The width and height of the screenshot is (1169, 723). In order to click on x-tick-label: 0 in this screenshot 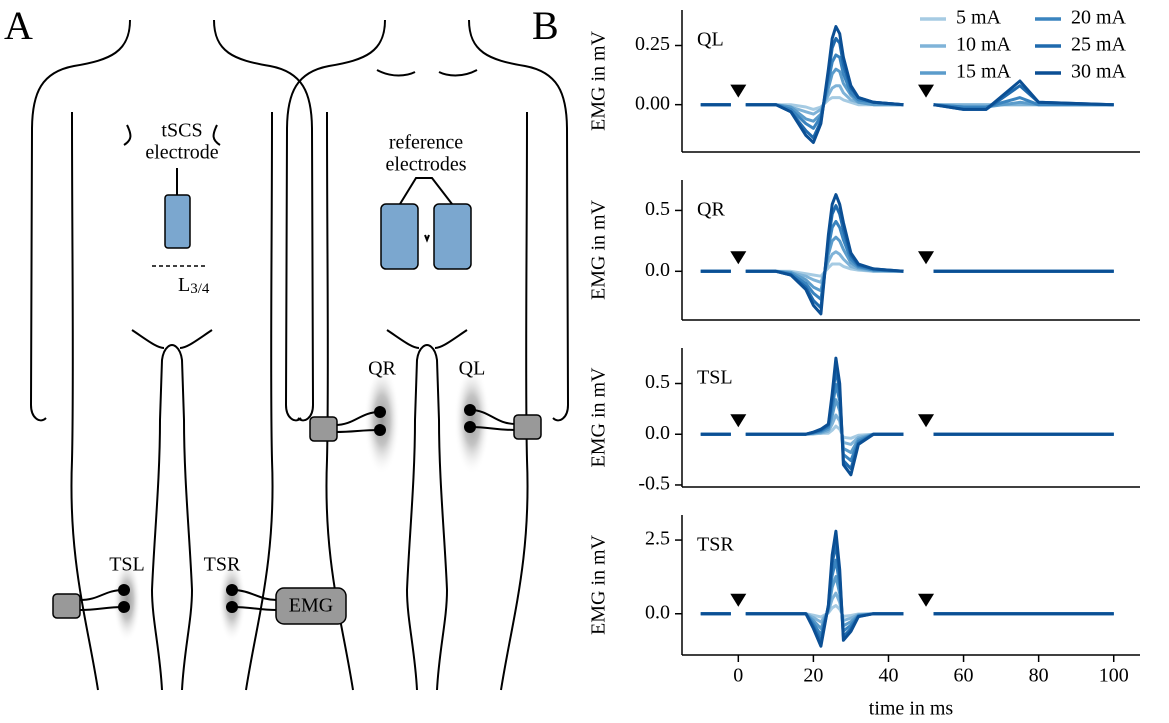, I will do `click(738, 676)`.